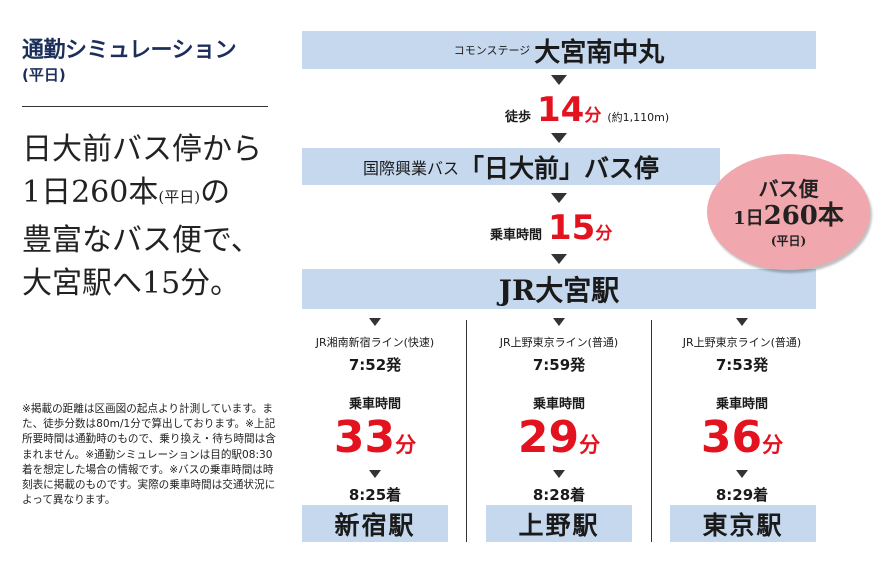  Describe the element at coordinates (141, 240) in the screenshot. I see `headline-line-3: 豊富なバス便で、` at that location.